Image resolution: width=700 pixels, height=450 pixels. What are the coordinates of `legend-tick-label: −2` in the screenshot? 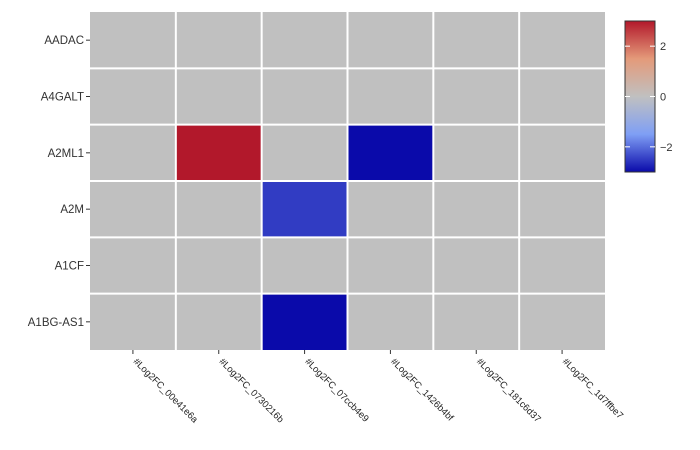 It's located at (666, 148).